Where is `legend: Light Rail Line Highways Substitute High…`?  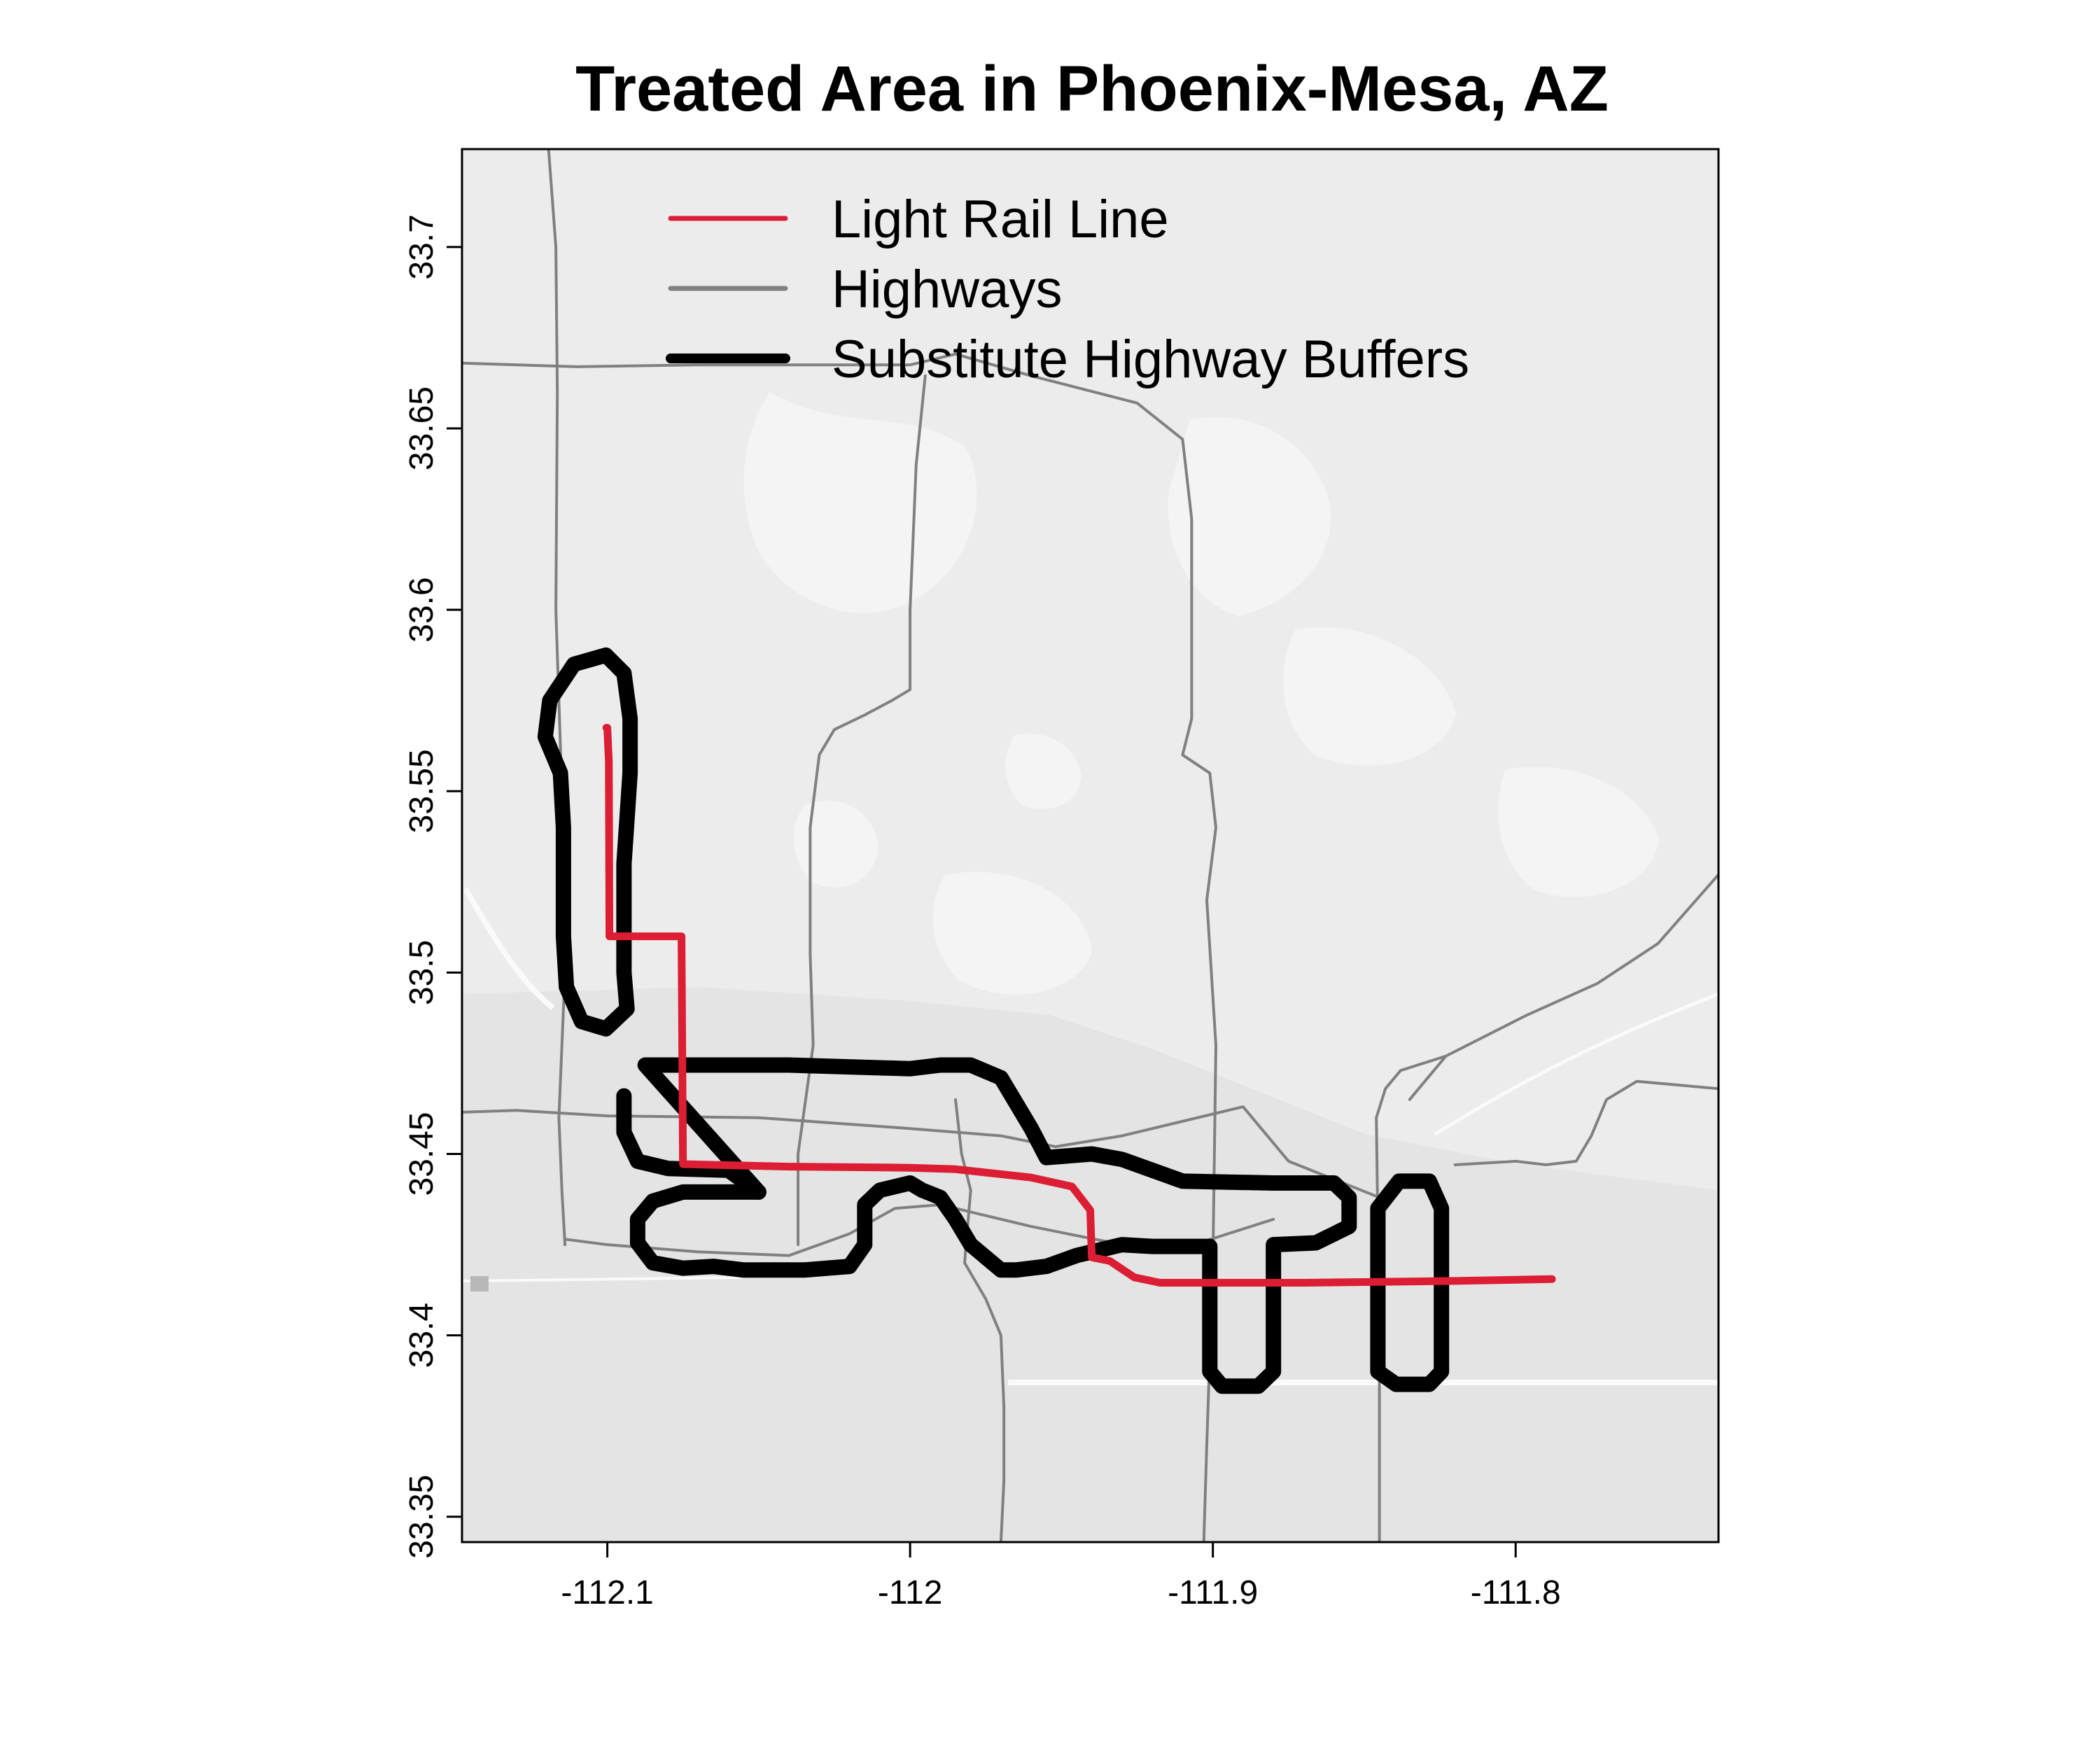 legend: Light Rail Line Highways Substitute High… is located at coordinates (1067, 289).